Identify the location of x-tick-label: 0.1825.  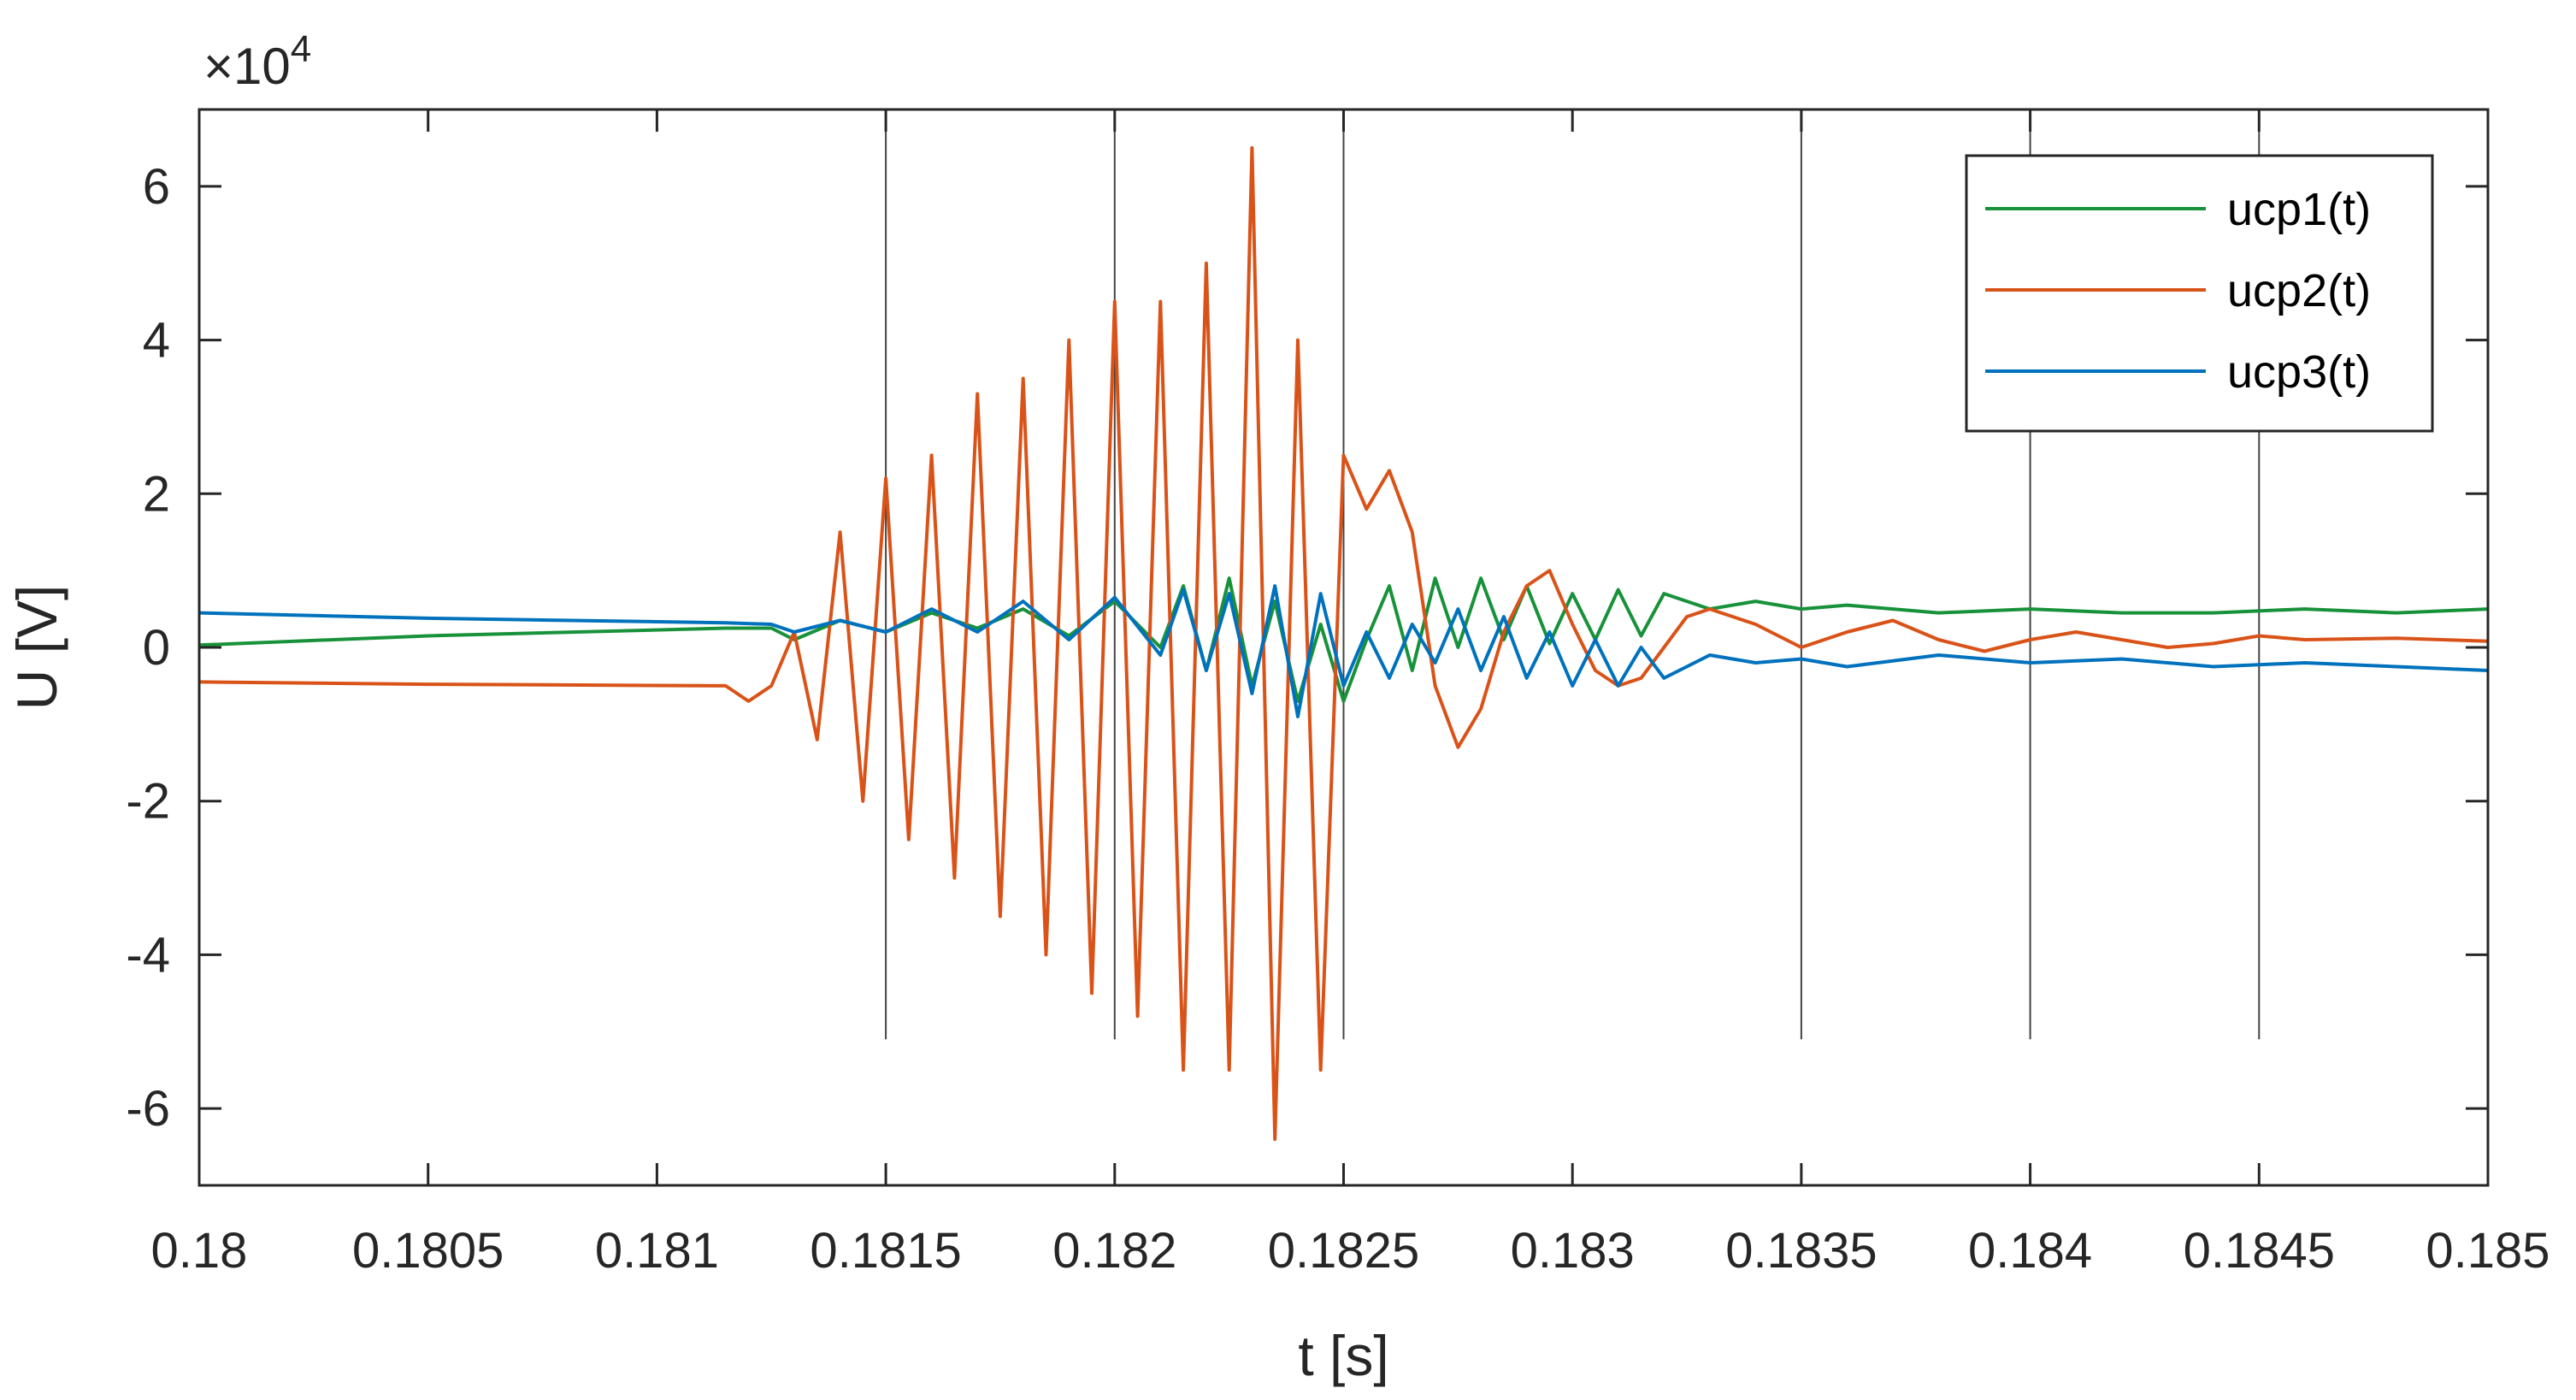
(1343, 1251).